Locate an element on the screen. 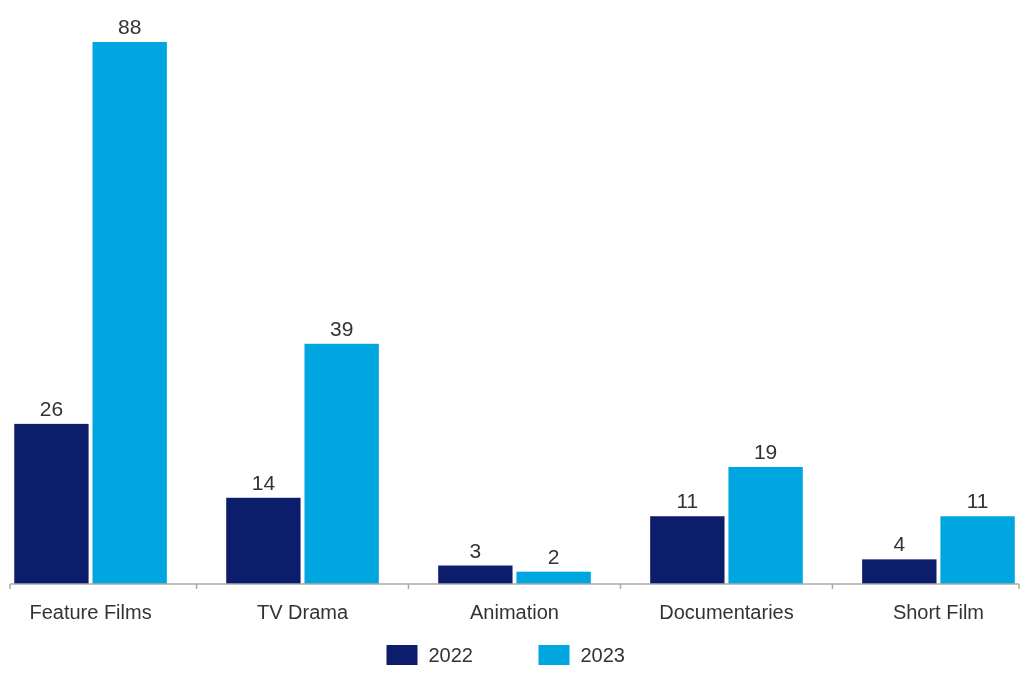 The width and height of the screenshot is (1021, 673). data-label: 88 is located at coordinates (130, 26).